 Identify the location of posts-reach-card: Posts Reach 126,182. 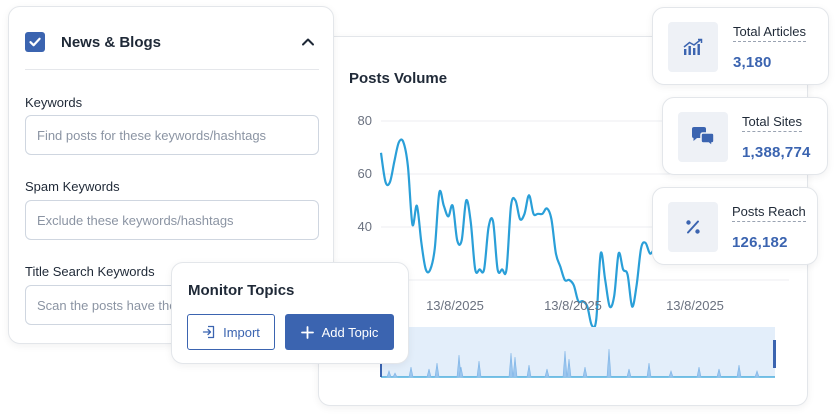
(735, 226).